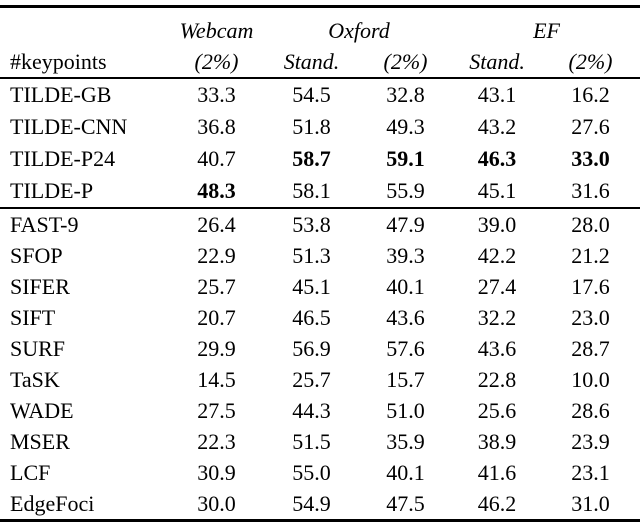 The height and width of the screenshot is (525, 640). I want to click on value-cell: 44.3, so click(311, 410).